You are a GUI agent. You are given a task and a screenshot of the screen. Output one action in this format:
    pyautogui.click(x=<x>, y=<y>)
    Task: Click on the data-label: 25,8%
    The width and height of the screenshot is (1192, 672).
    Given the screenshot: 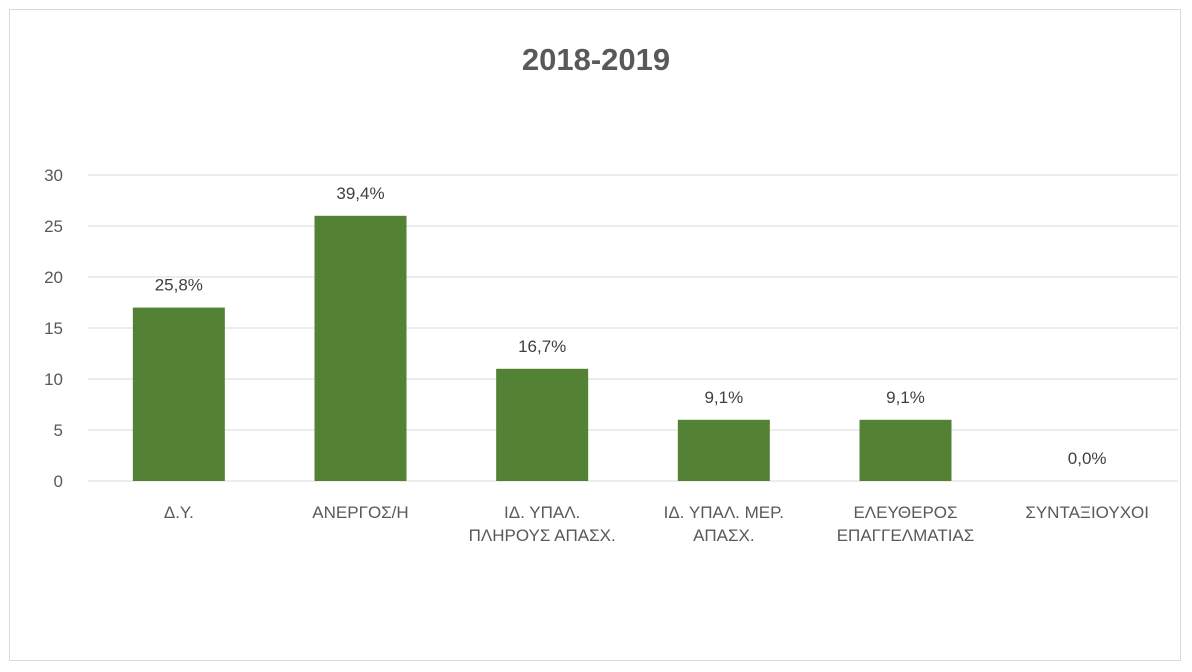 What is the action you would take?
    pyautogui.click(x=179, y=285)
    